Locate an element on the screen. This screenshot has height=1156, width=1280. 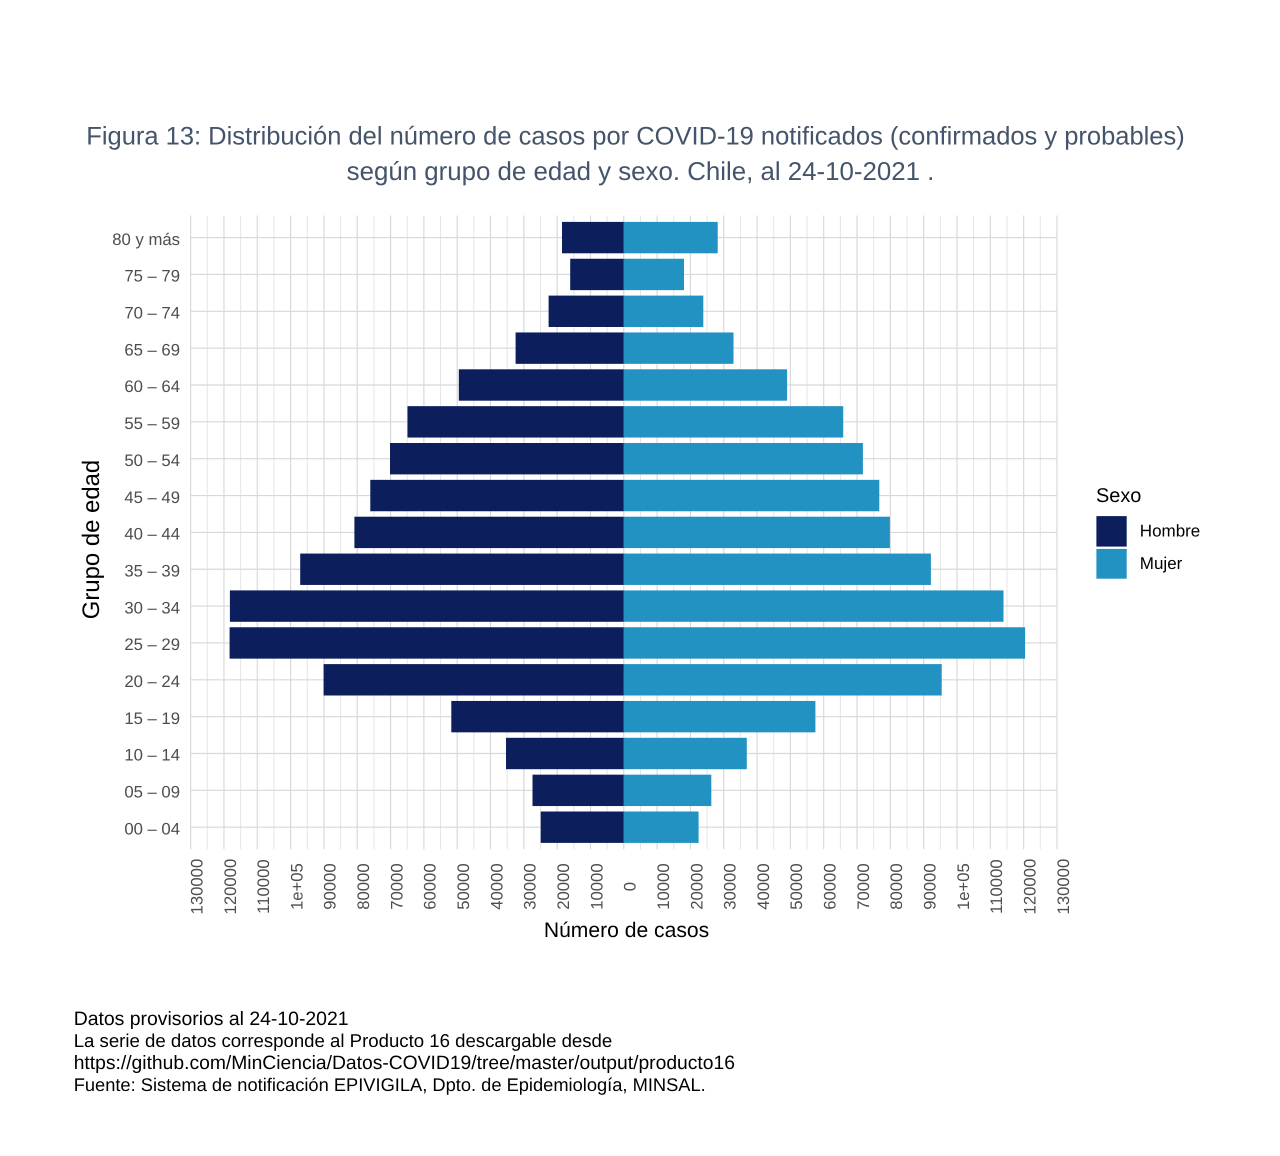
svg-text: 30 – 34 is located at coordinates (152, 607).